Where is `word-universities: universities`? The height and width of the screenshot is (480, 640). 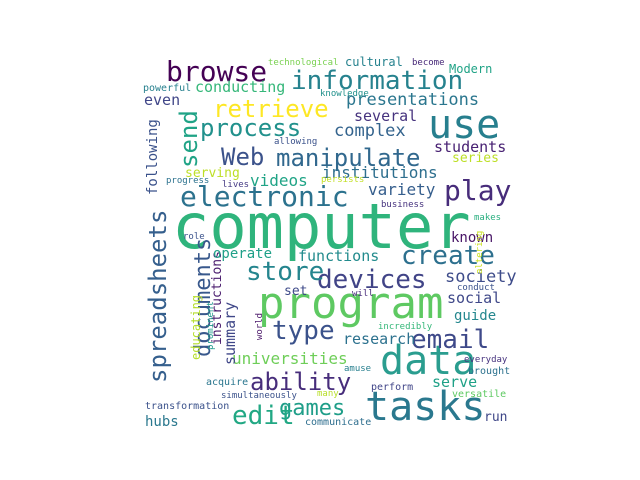
word-universities: universities is located at coordinates (290, 358).